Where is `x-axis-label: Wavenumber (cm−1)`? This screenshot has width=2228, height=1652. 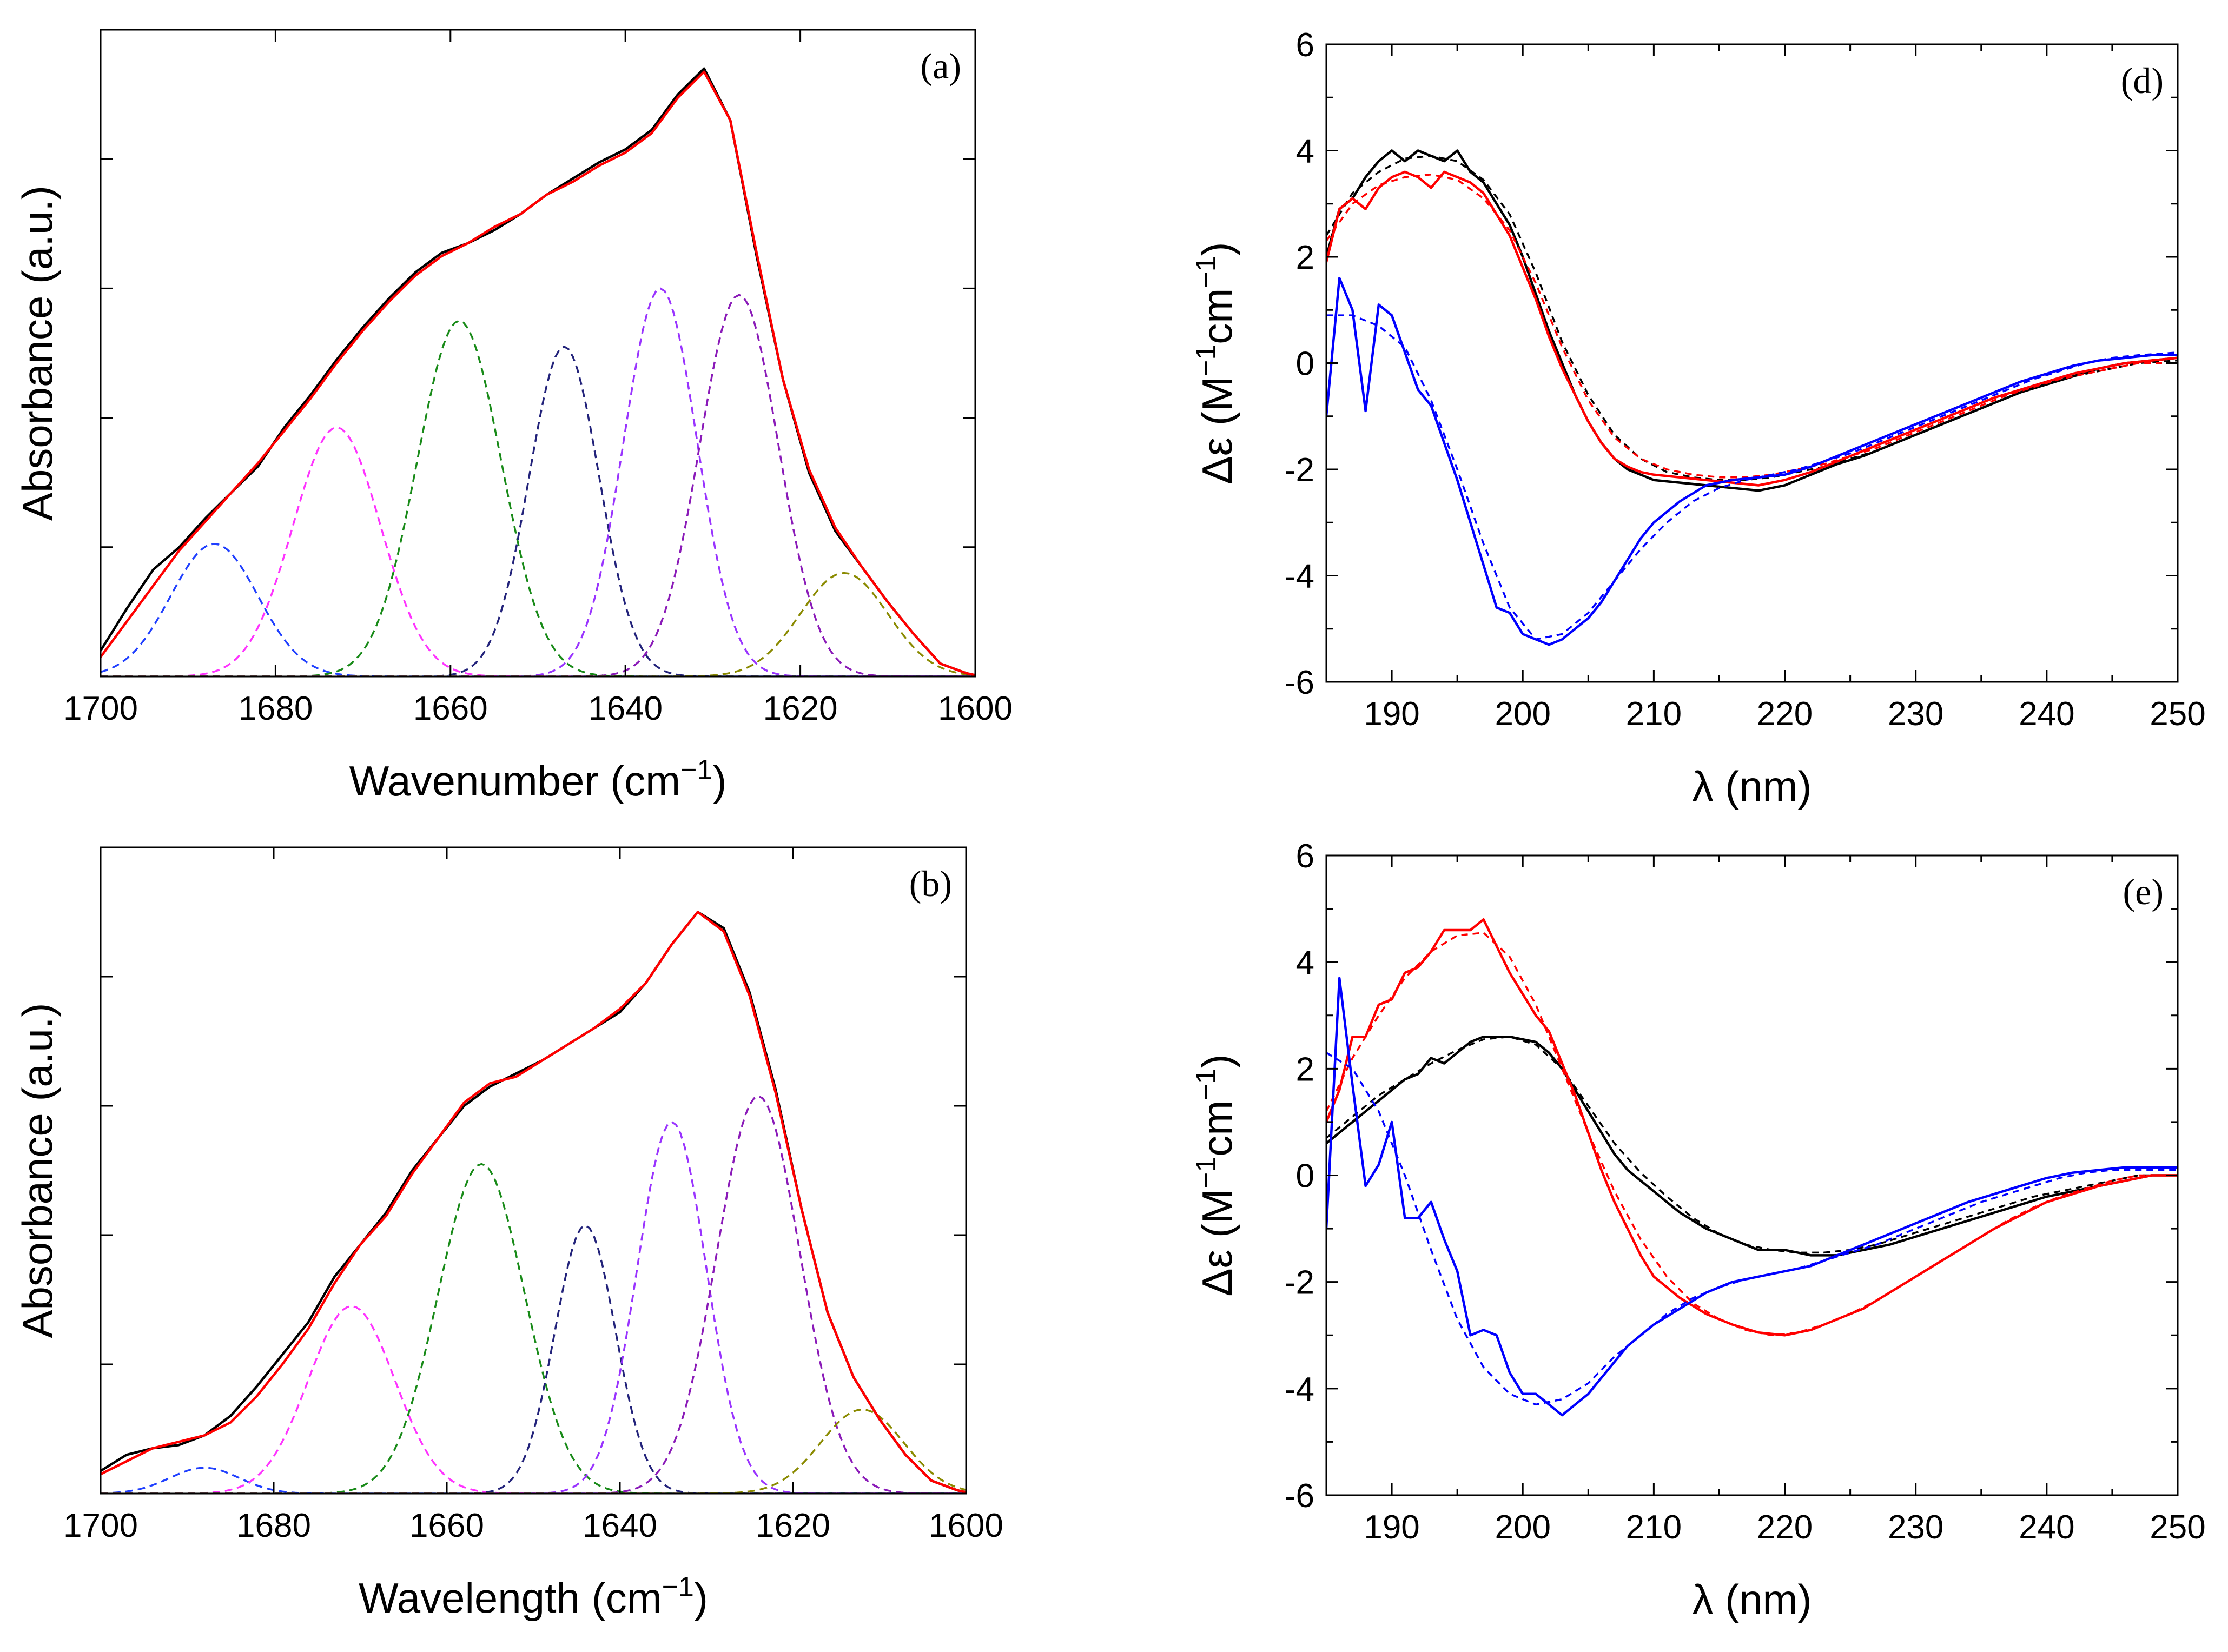 x-axis-label: Wavenumber (cm−1) is located at coordinates (538, 779).